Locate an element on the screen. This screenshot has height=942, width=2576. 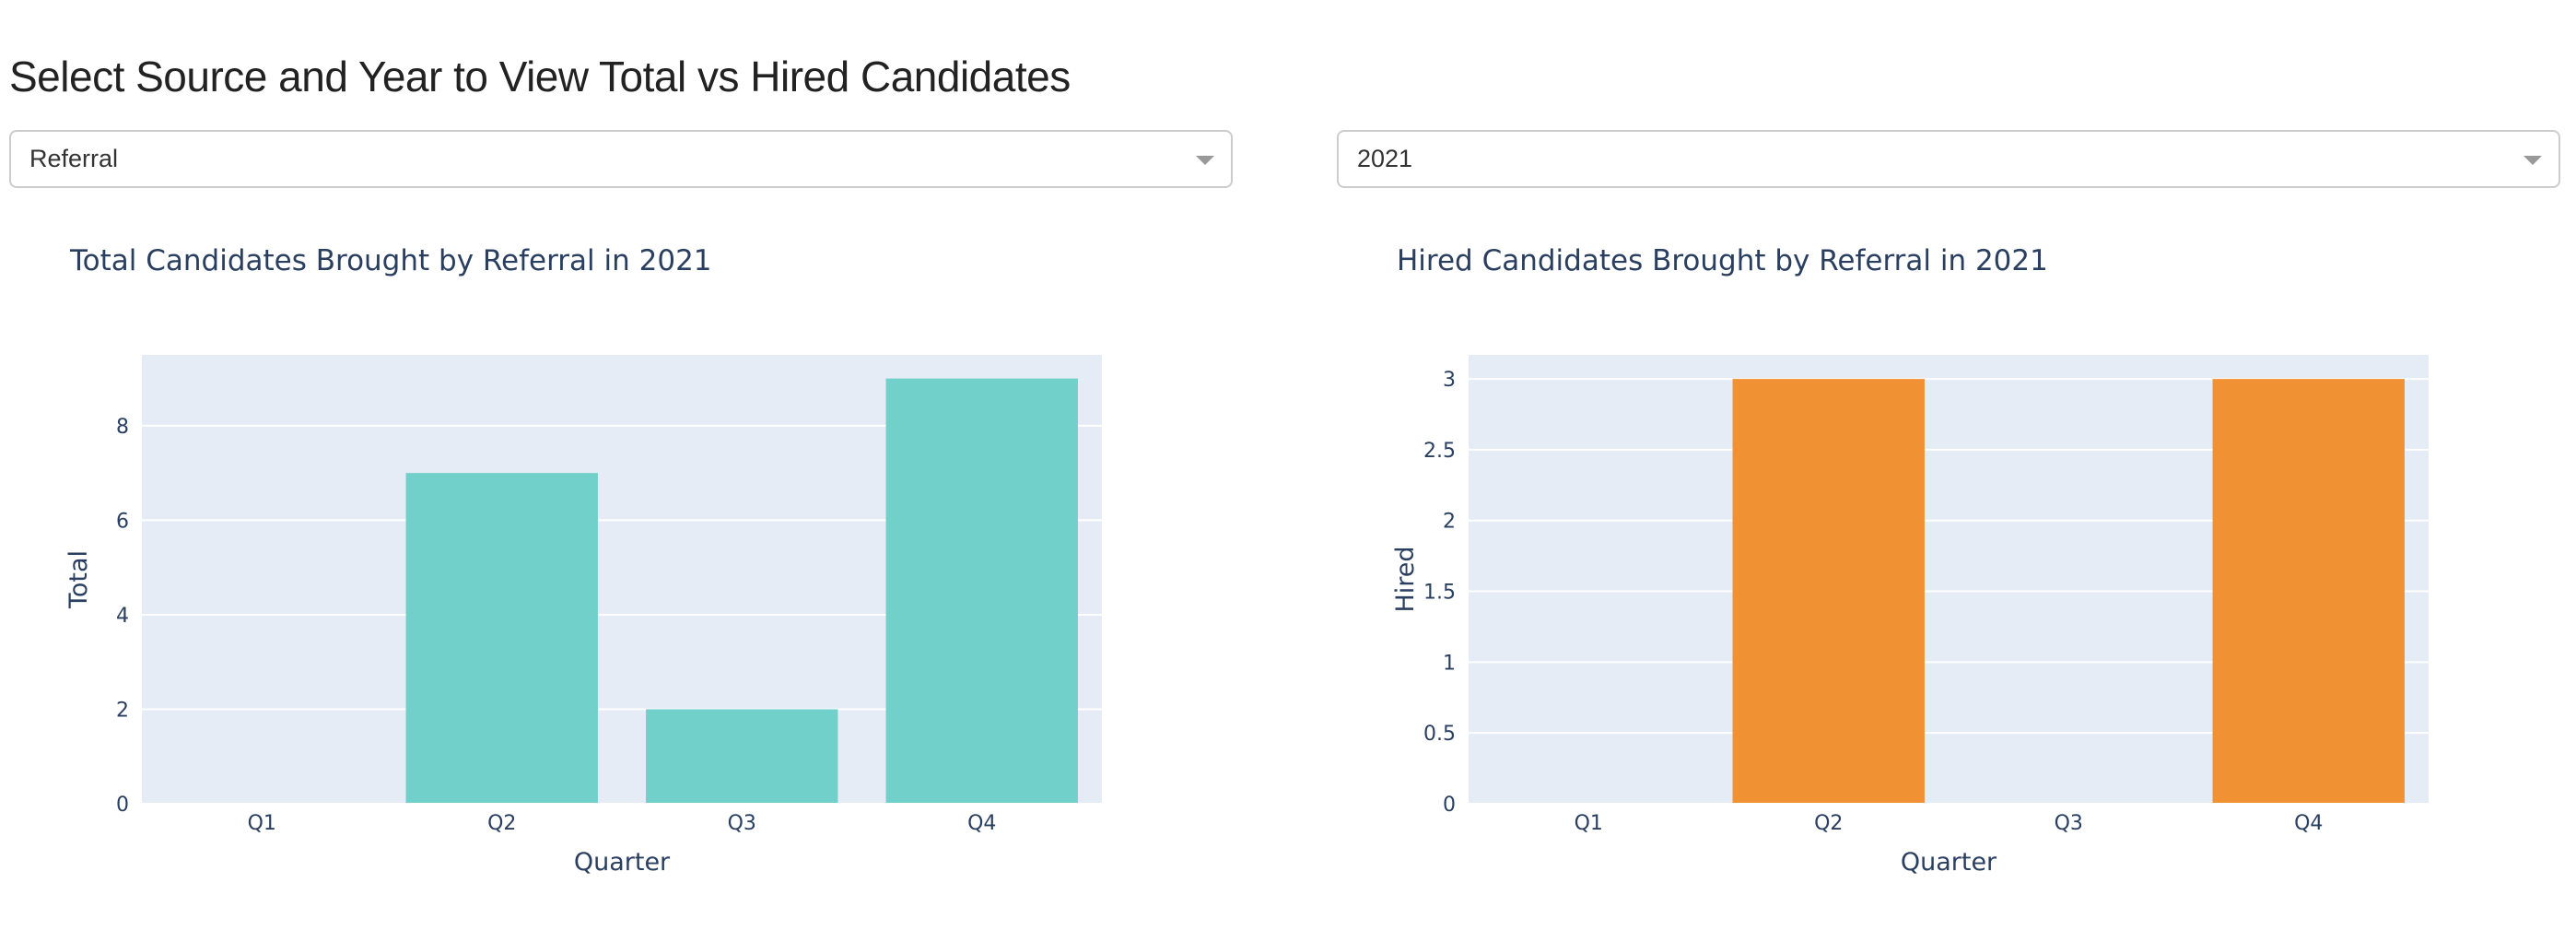
y-tick-label: 1.5 is located at coordinates (1439, 593).